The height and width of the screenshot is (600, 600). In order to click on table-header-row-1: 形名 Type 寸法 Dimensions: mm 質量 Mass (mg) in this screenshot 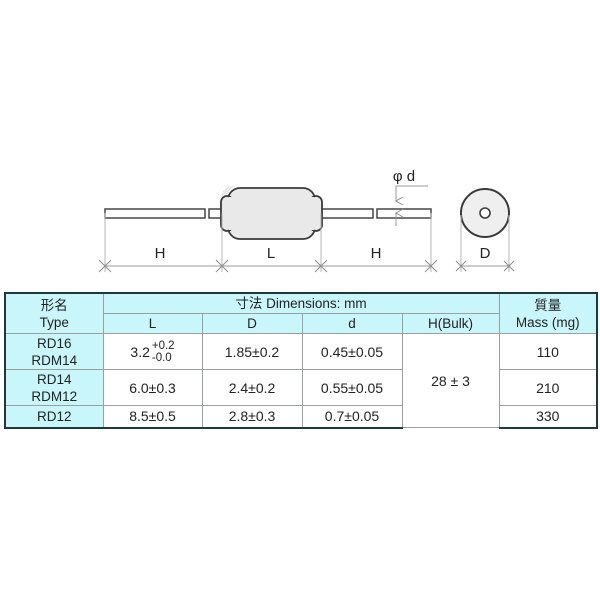, I will do `click(301, 313)`.